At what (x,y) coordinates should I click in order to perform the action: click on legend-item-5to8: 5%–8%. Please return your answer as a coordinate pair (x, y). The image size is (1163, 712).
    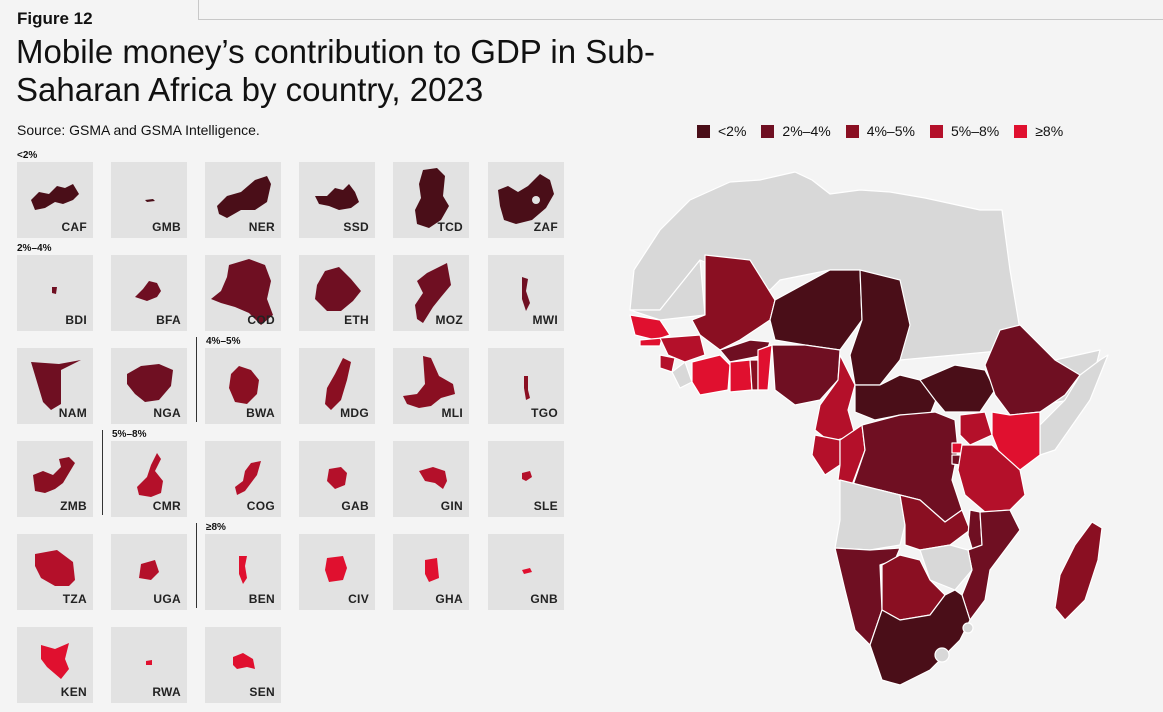
    Looking at the image, I should click on (964, 131).